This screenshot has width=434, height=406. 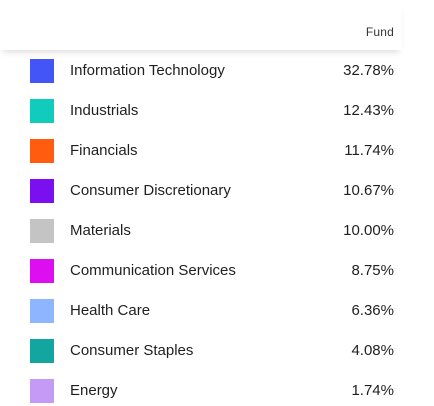 I want to click on sector-name: Communication Services, so click(x=153, y=270).